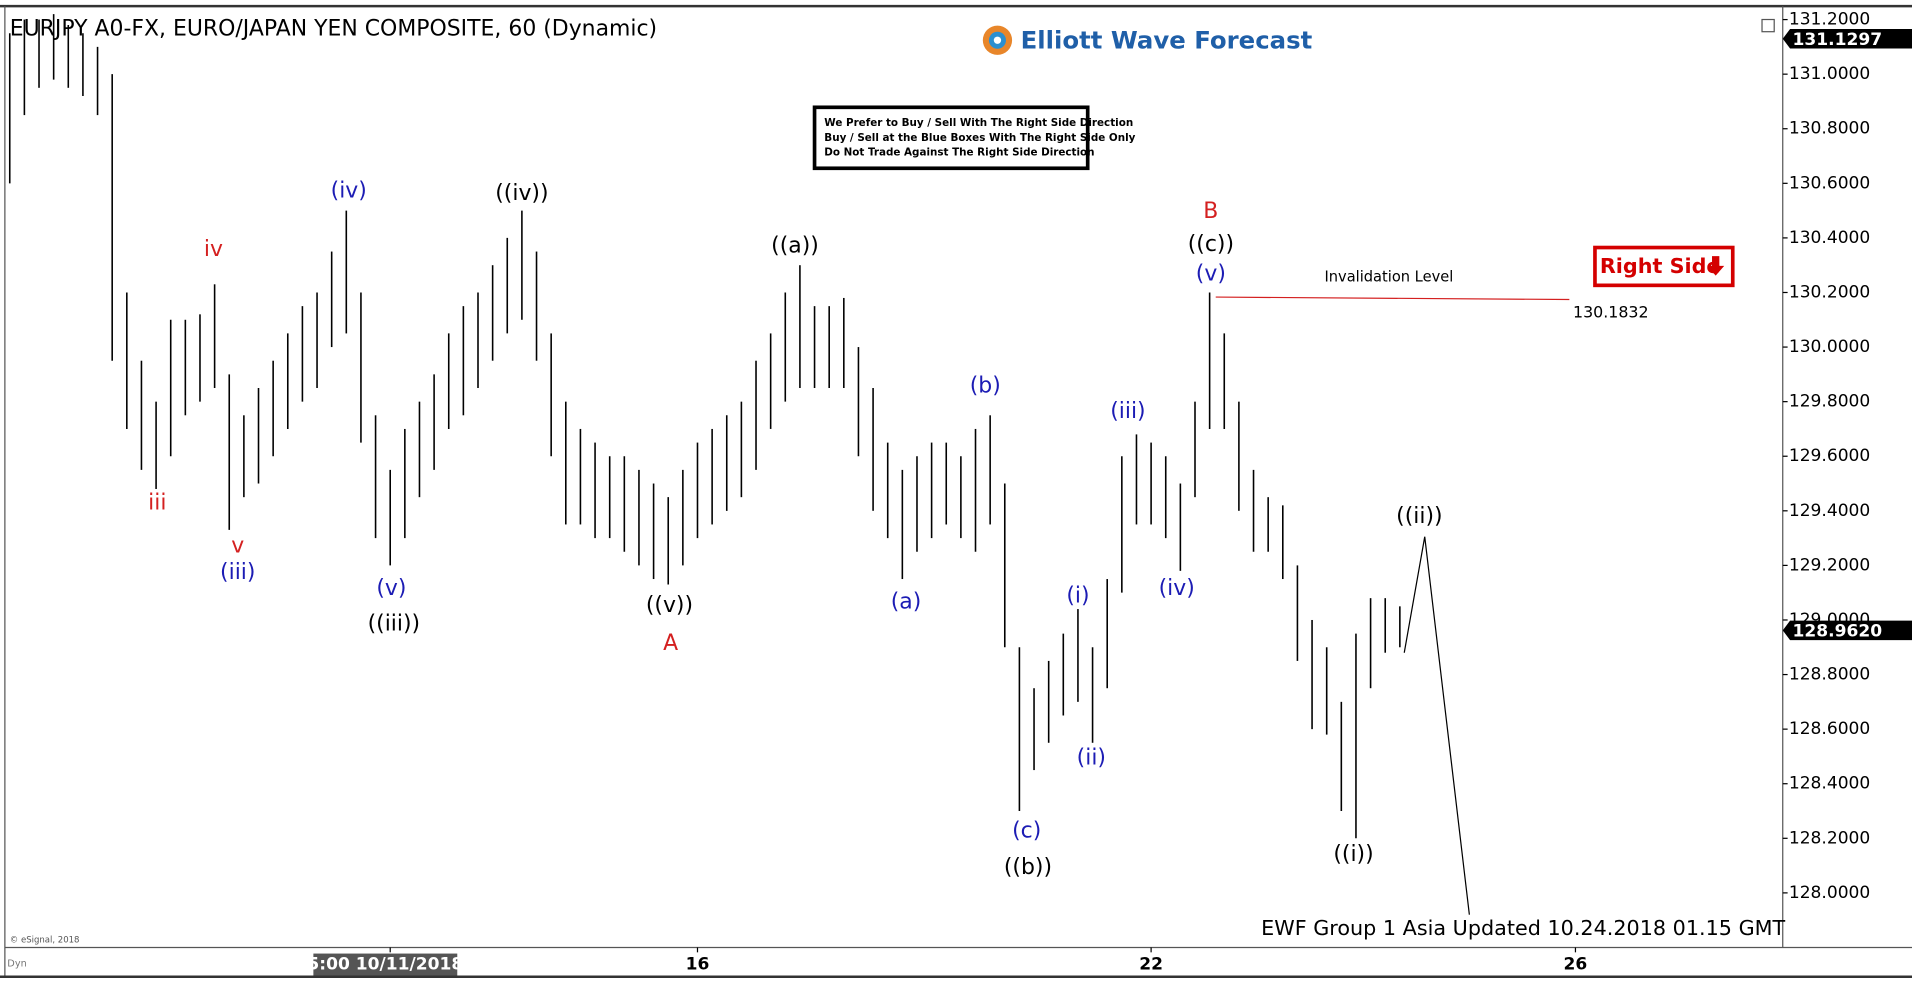 Image resolution: width=1912 pixels, height=981 pixels. I want to click on wave-label: (ii), so click(1091, 757).